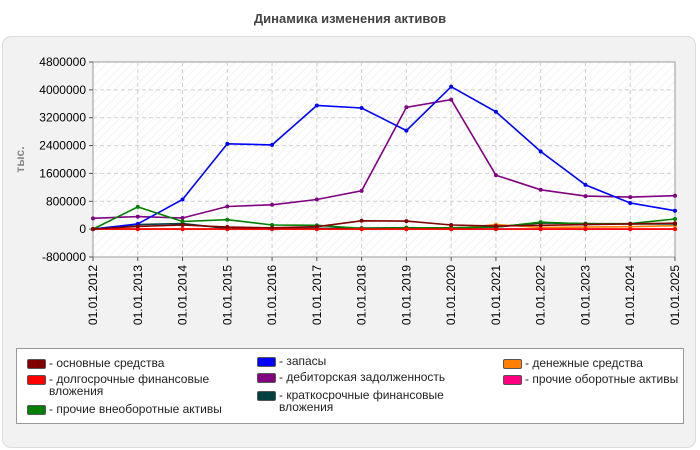 This screenshot has width=700, height=450. Describe the element at coordinates (62, 146) in the screenshot. I see `y-tick-label: 2400000` at that location.